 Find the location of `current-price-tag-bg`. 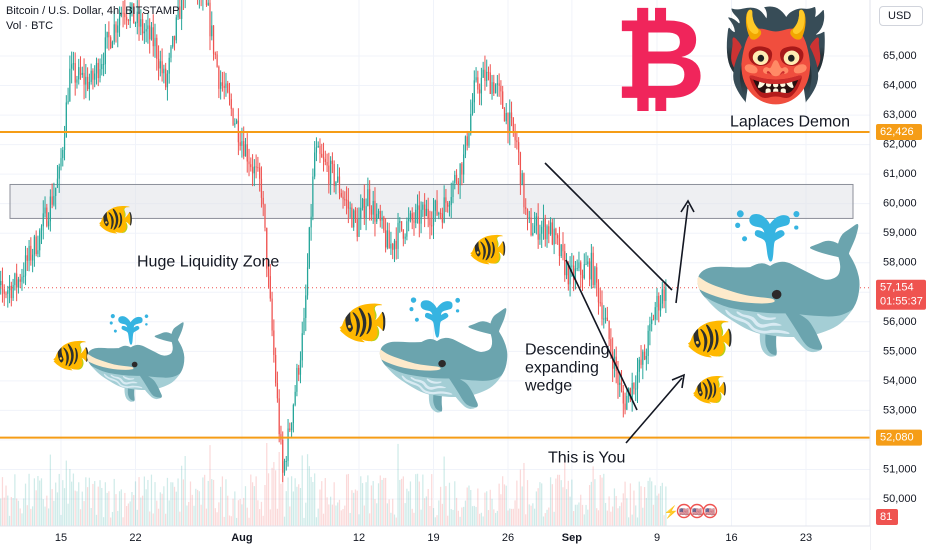

current-price-tag-bg is located at coordinates (901, 294).